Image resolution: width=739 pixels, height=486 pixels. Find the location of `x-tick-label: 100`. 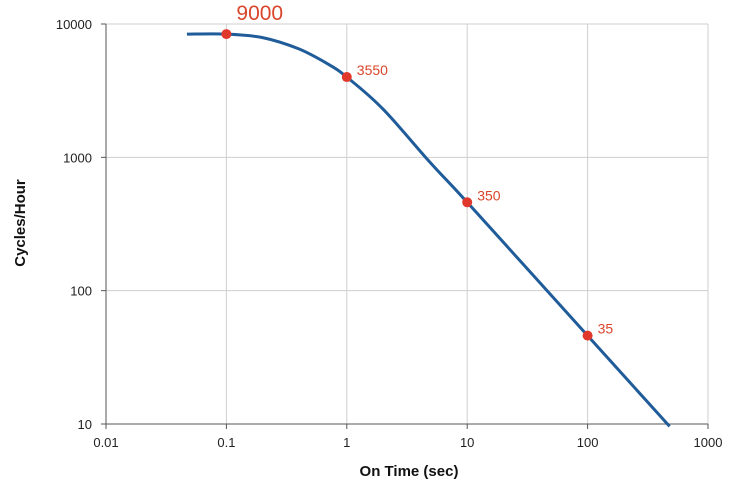

x-tick-label: 100 is located at coordinates (588, 442).